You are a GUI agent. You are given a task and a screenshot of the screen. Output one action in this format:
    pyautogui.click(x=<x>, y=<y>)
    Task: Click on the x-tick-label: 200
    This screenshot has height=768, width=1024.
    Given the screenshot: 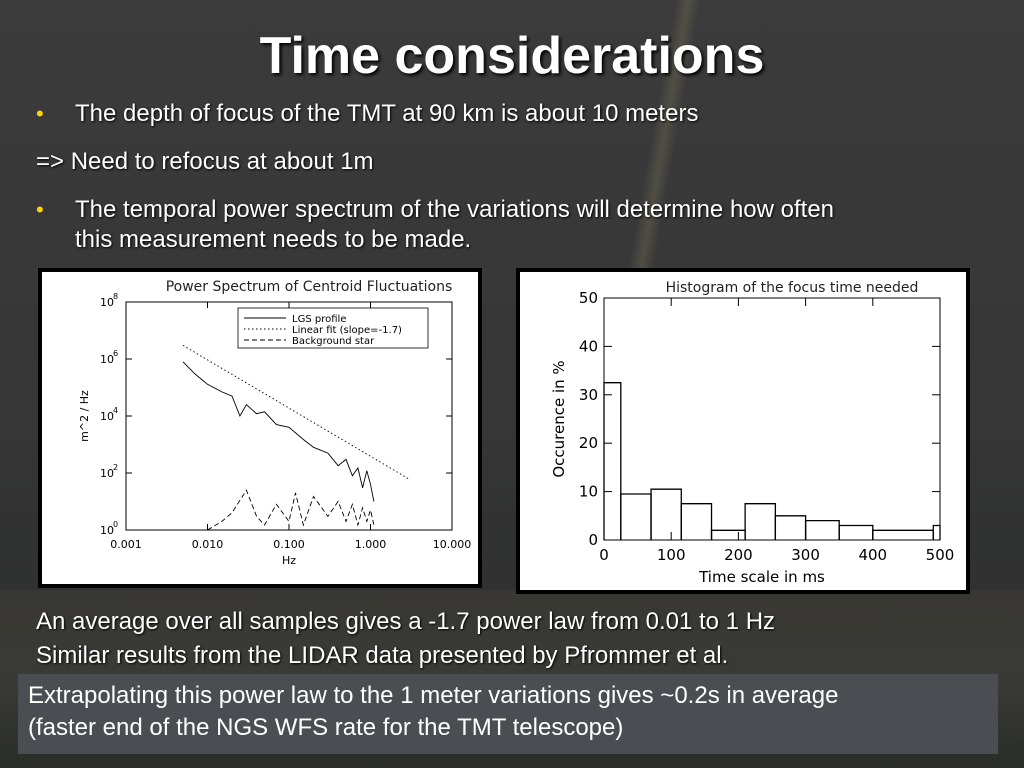 What is the action you would take?
    pyautogui.click(x=738, y=555)
    